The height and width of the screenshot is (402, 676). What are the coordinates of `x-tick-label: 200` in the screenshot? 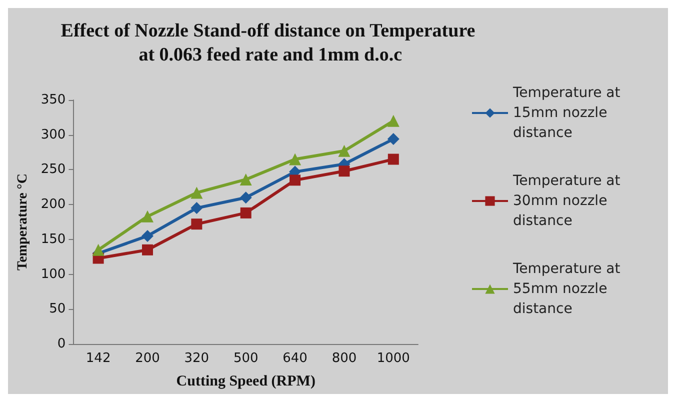 It's located at (147, 358).